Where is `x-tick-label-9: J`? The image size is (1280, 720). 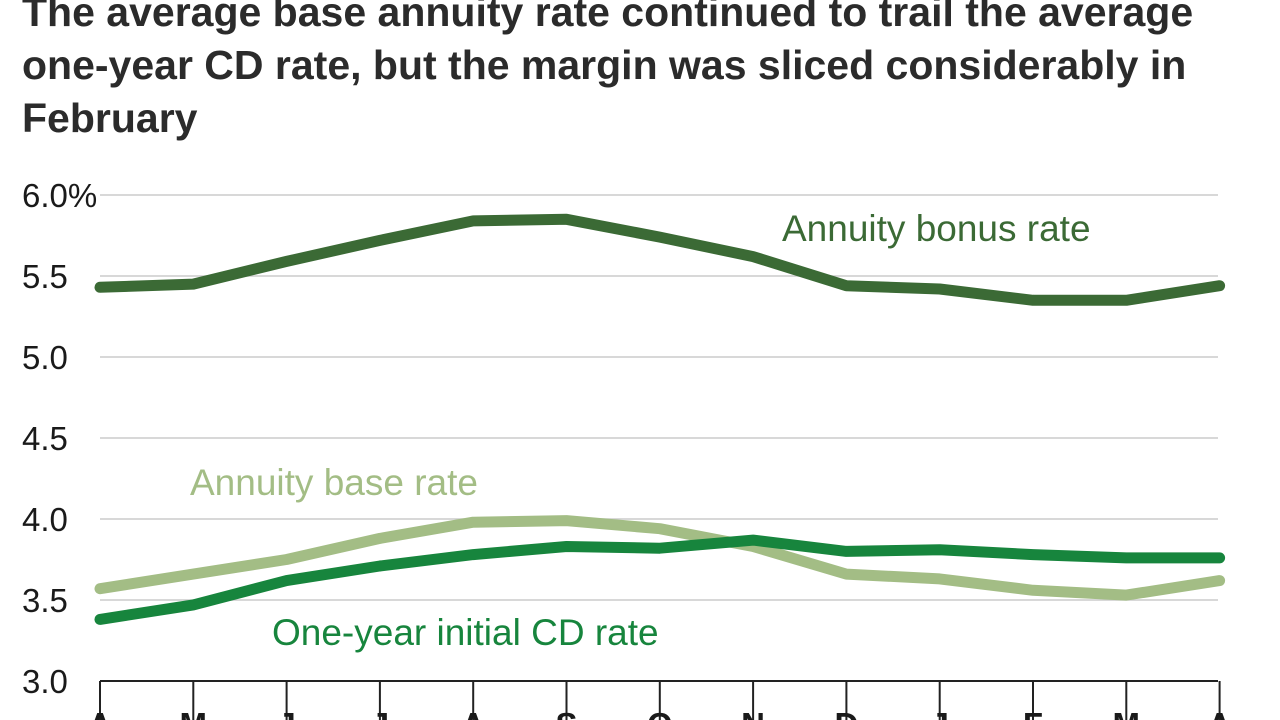 x-tick-label-9: J is located at coordinates (940, 713).